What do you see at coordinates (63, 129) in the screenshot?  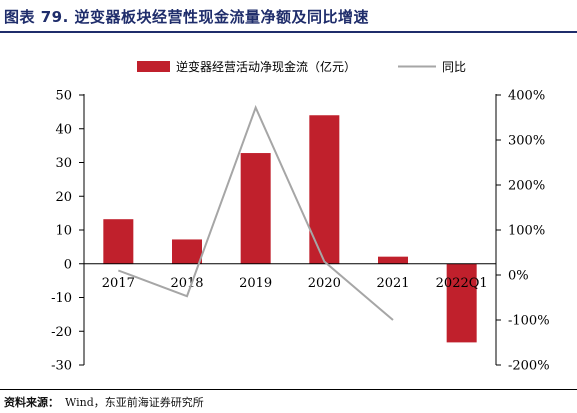 I see `y-tick-left-label: 40` at bounding box center [63, 129].